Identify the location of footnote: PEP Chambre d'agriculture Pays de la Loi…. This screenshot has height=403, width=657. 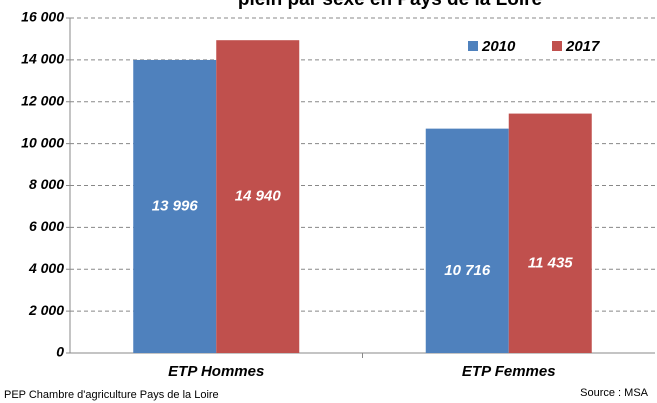
(111, 395).